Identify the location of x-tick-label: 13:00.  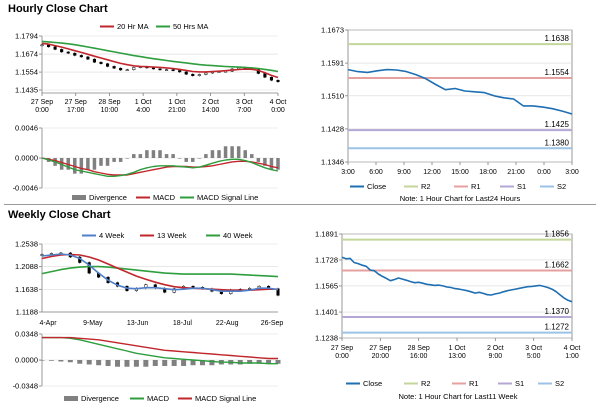
(457, 356).